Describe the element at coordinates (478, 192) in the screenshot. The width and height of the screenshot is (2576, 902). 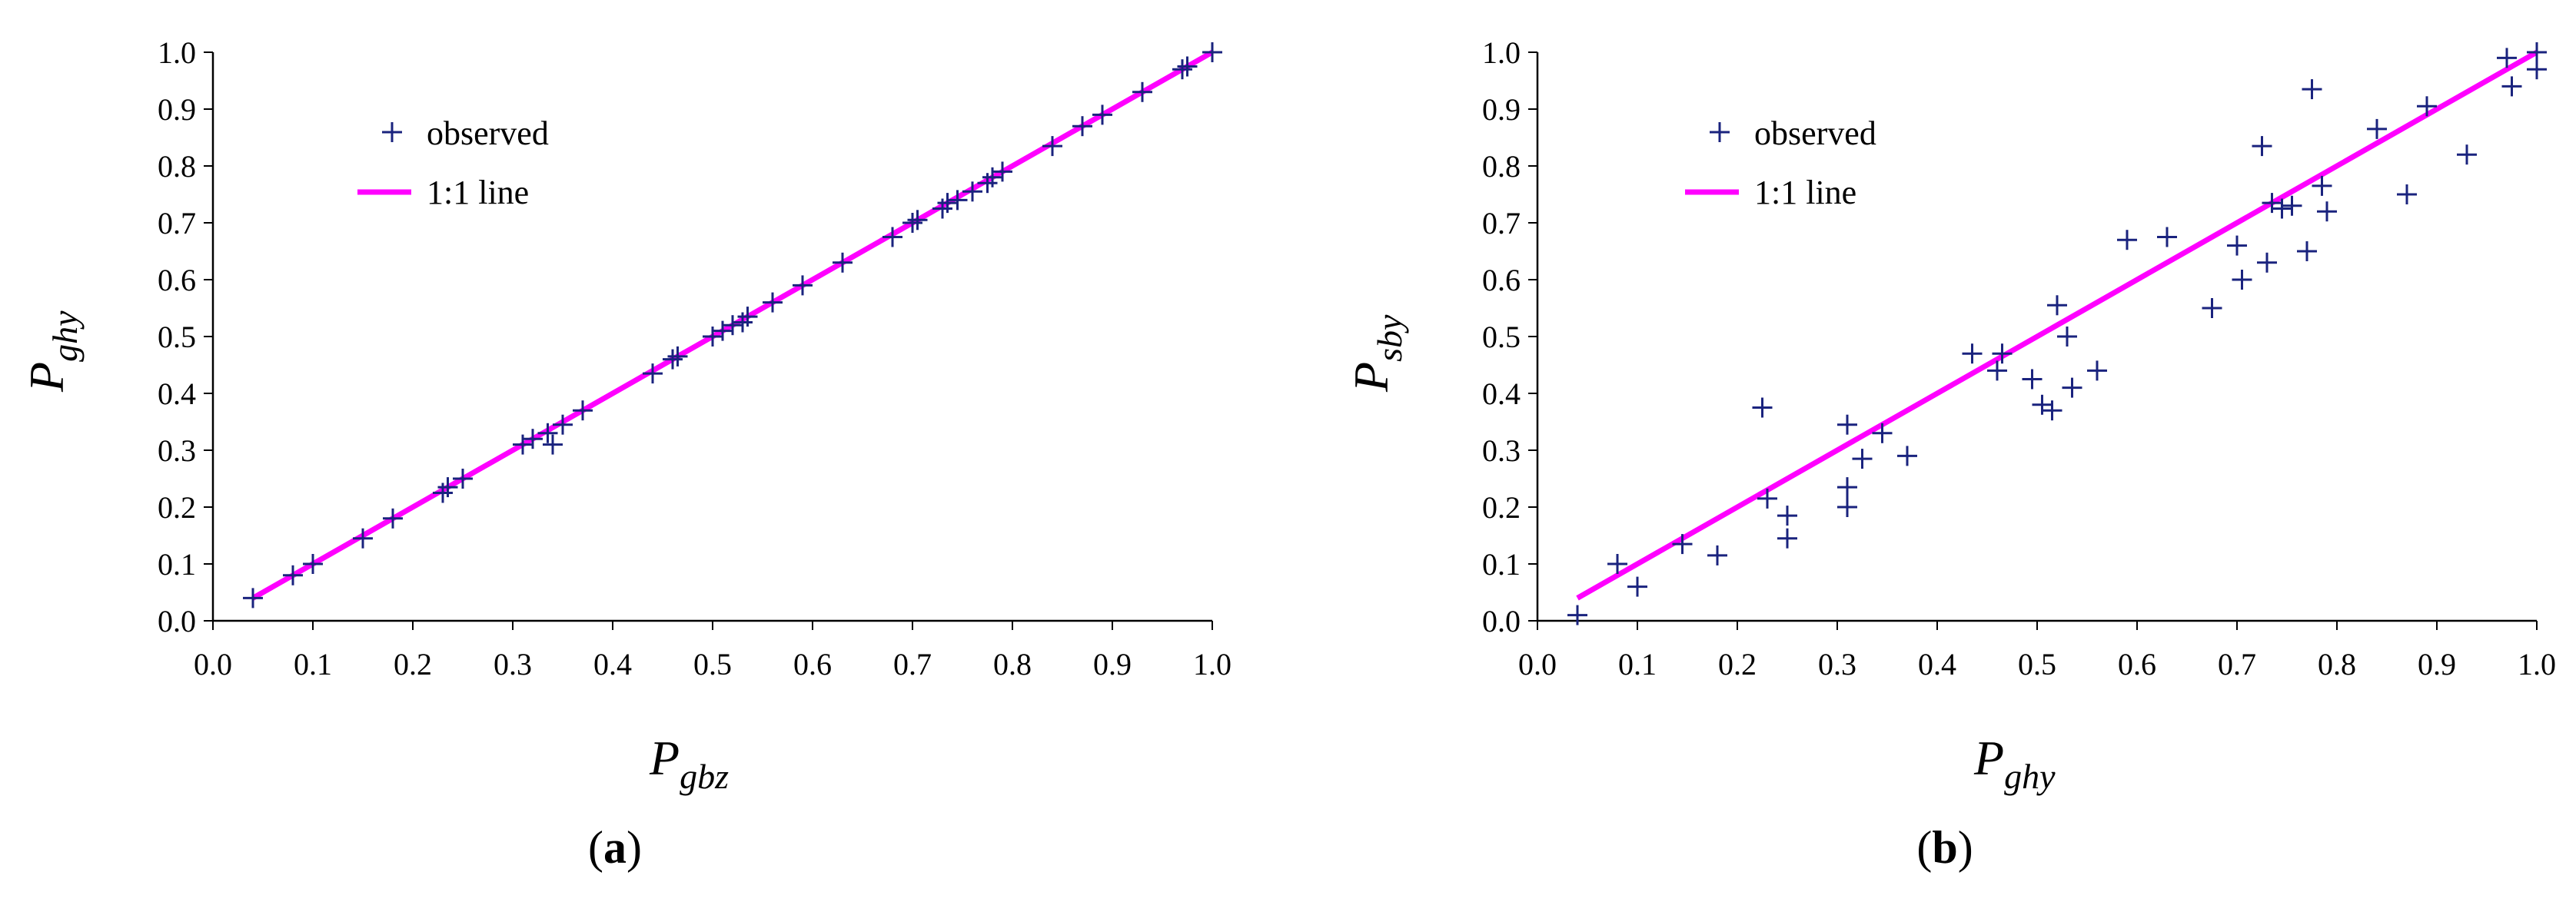
I see `legend-line-label: 1:1 line` at that location.